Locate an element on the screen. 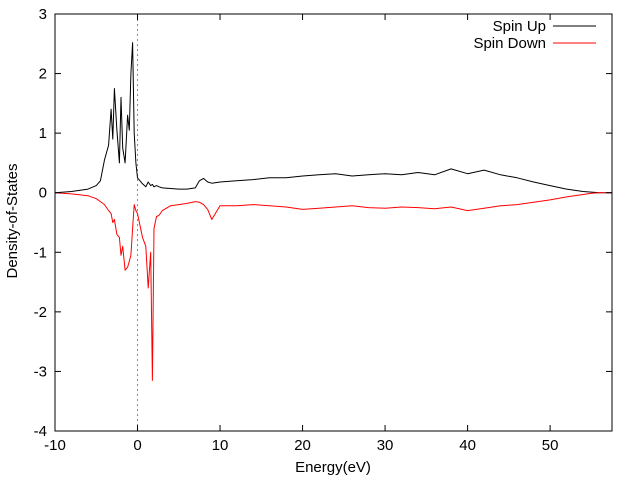 Image resolution: width=640 pixels, height=480 pixels. x-axis-label: Energy(eV) is located at coordinates (333, 467).